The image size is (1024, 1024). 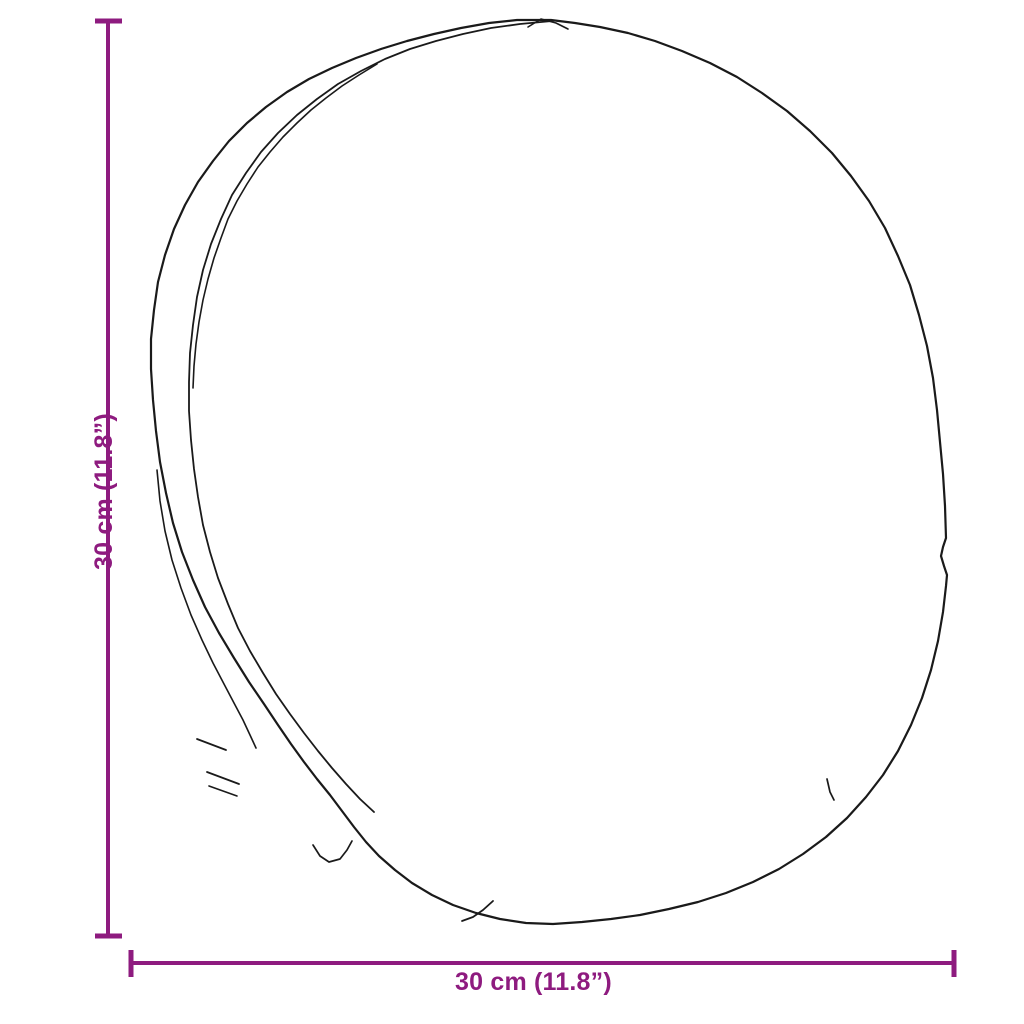 What do you see at coordinates (104, 491) in the screenshot?
I see `height-dimension-label: 30 cm (11.8”)` at bounding box center [104, 491].